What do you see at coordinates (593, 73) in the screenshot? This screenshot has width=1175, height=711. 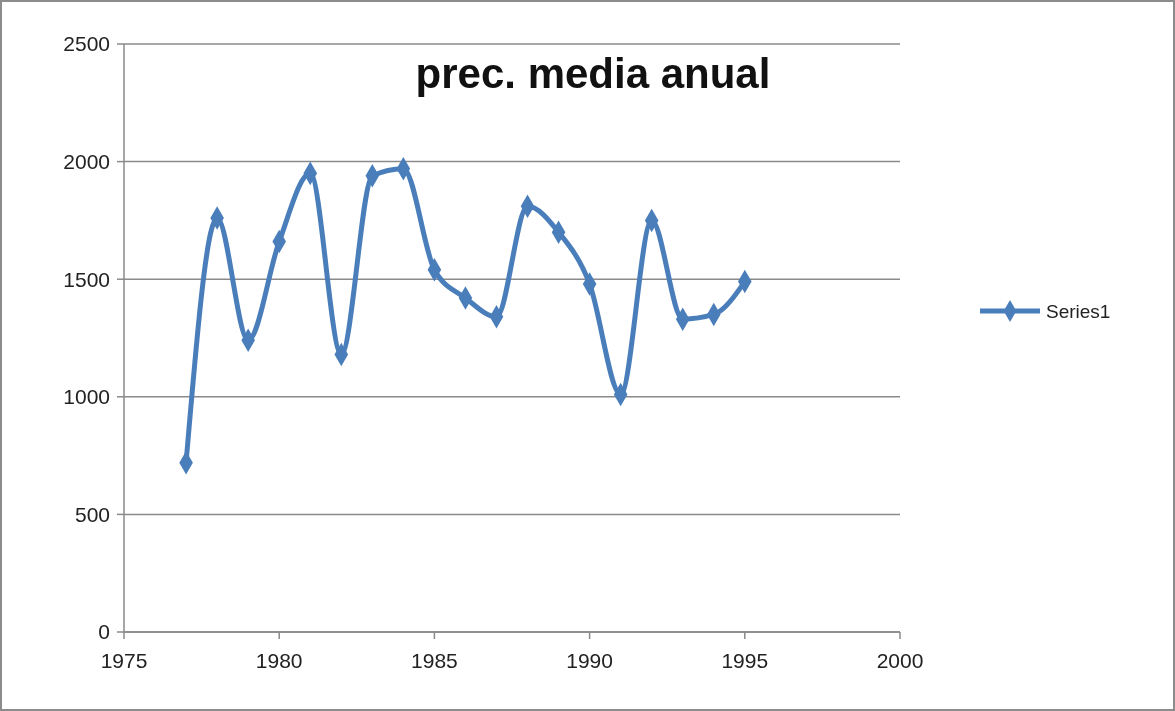 I see `chart-title: prec. media anual` at bounding box center [593, 73].